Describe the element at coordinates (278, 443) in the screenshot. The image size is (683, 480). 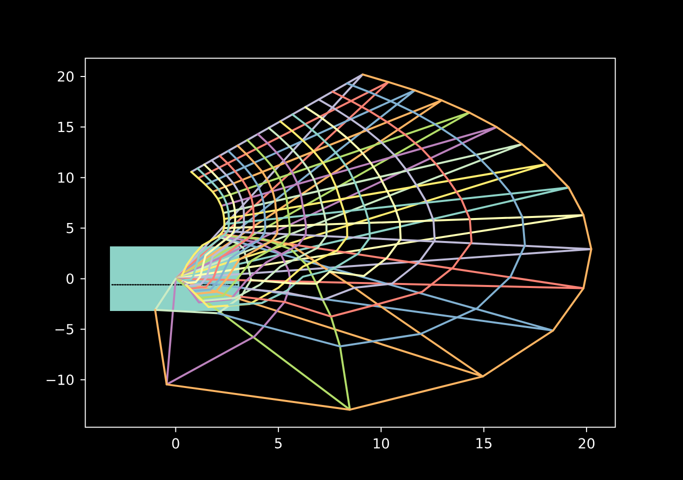
I see `x-tick-label: 5` at that location.